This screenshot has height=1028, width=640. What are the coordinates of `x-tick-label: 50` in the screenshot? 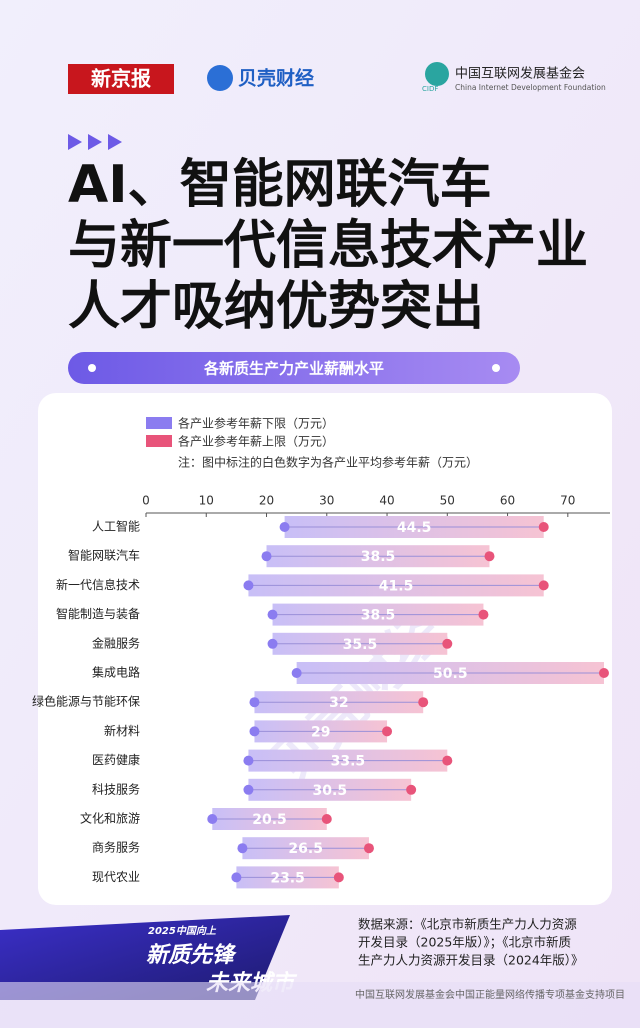 It's located at (447, 501).